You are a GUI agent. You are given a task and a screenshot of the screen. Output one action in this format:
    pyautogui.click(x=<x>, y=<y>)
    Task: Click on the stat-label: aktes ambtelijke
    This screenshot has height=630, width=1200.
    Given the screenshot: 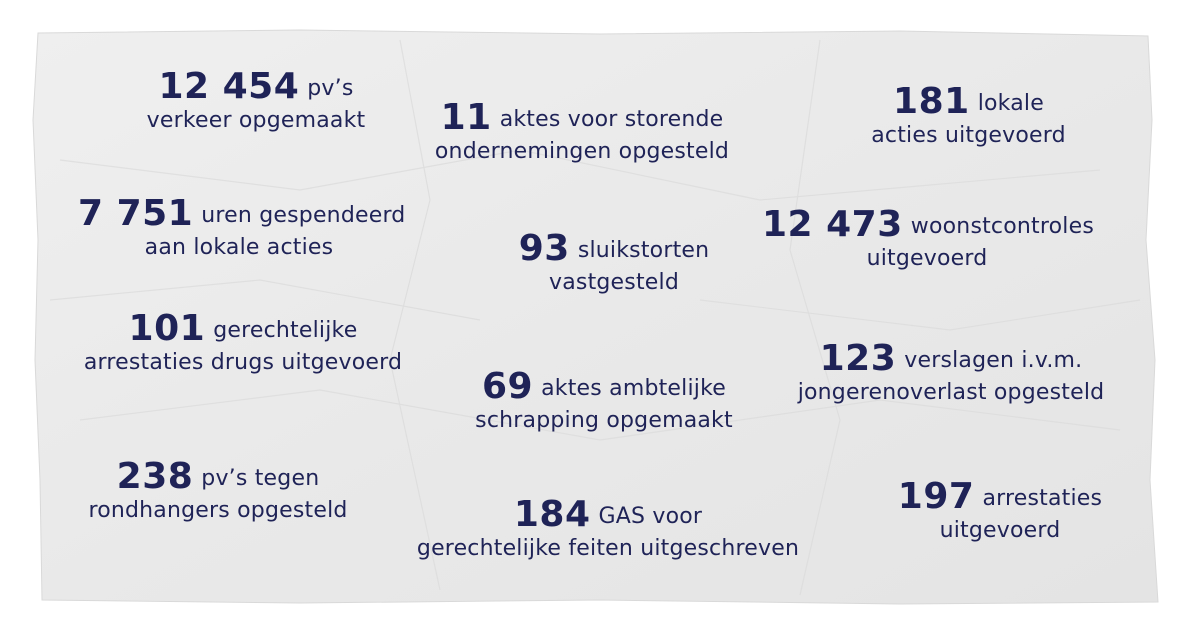 What is the action you would take?
    pyautogui.click(x=633, y=388)
    